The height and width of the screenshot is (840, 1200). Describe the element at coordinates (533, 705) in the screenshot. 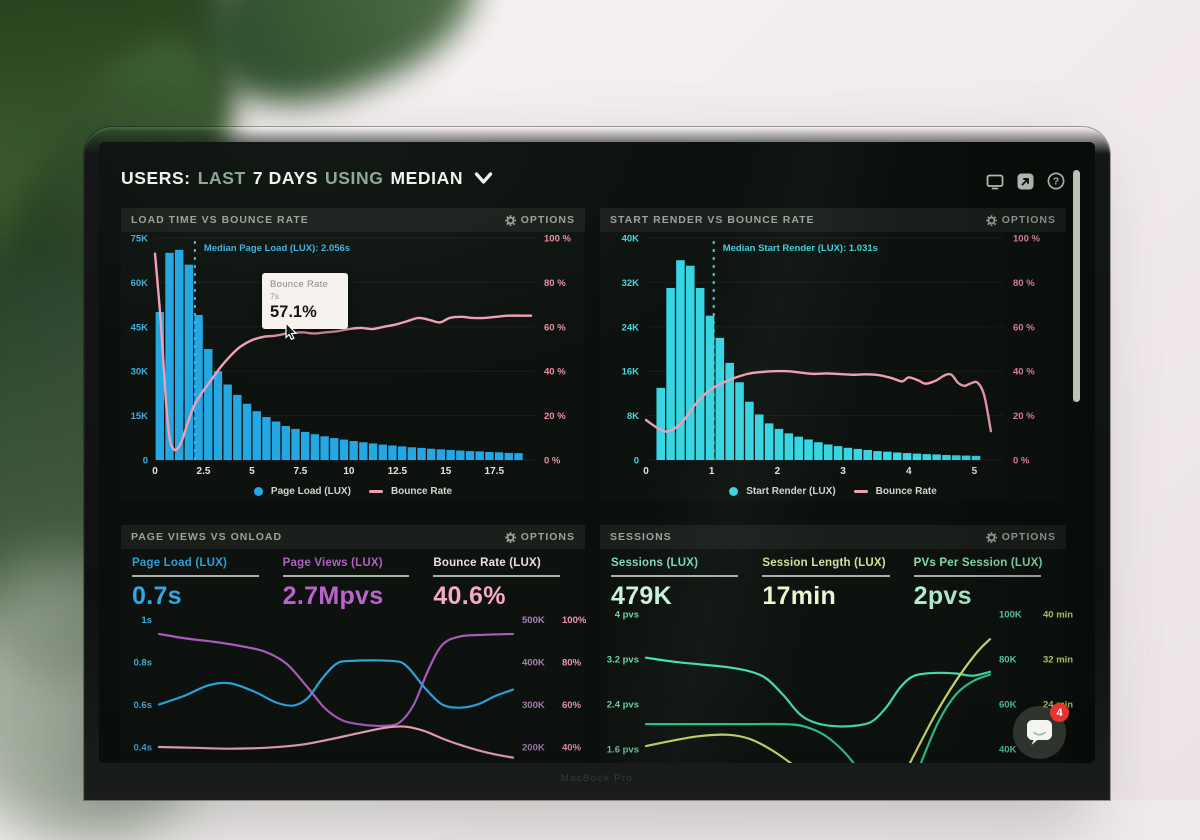

I see `svg-text: 300K` at that location.